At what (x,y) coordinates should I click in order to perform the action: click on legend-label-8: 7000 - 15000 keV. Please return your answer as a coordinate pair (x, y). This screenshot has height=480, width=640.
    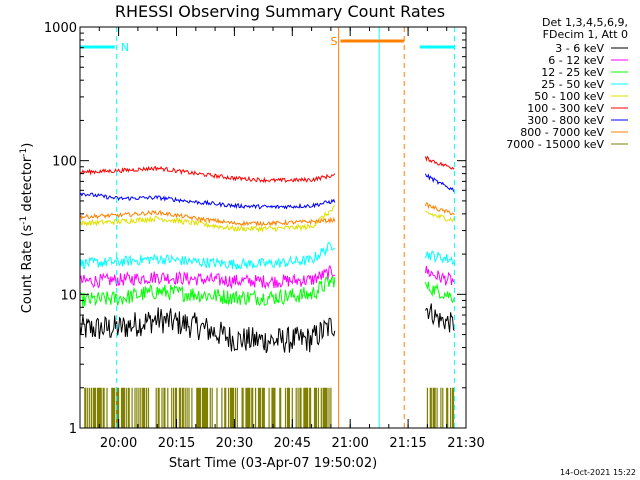
    Looking at the image, I should click on (555, 144).